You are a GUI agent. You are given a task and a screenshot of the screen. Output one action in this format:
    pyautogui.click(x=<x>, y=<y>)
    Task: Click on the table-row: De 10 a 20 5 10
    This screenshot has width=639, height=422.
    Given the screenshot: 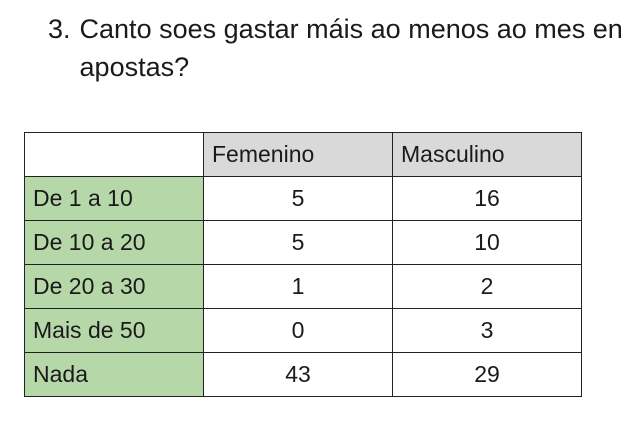 What is the action you would take?
    pyautogui.click(x=303, y=242)
    